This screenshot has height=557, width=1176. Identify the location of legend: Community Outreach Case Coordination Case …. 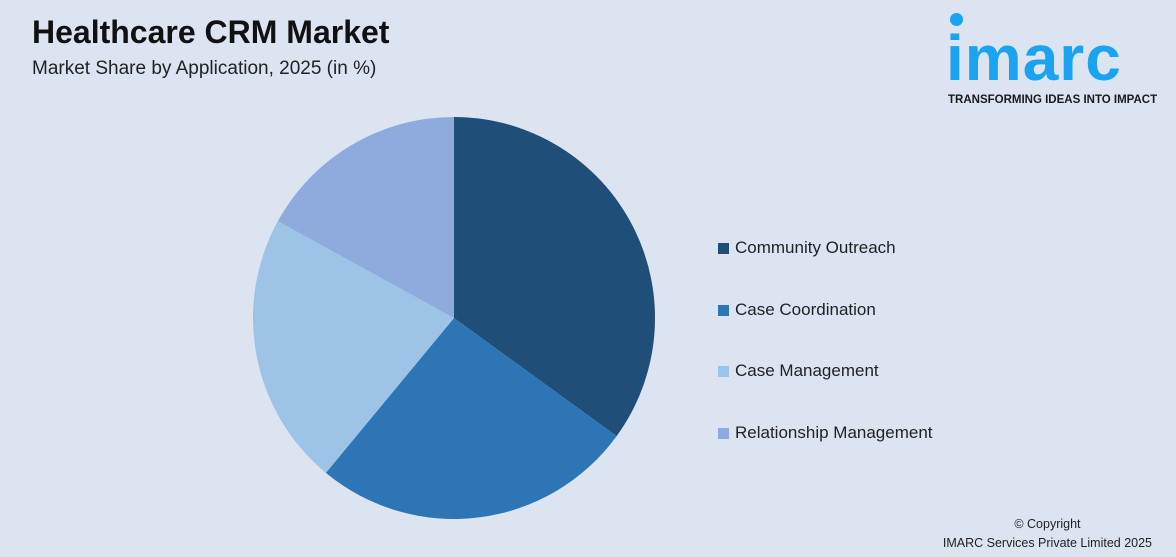
(825, 361).